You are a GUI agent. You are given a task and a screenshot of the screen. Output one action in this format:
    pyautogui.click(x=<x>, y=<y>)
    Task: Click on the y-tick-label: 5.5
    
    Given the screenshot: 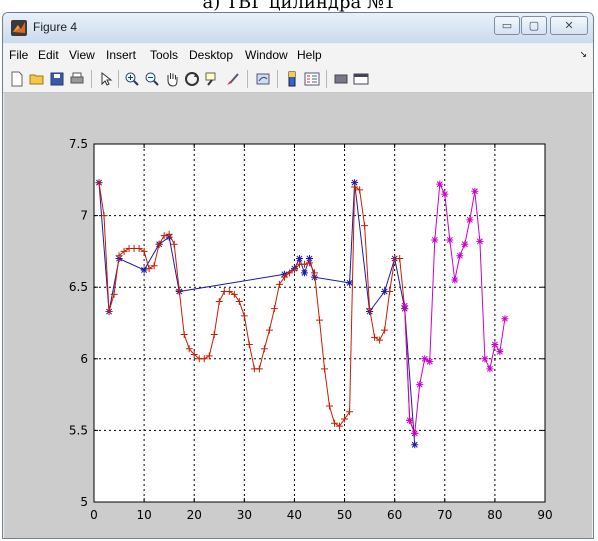 What is the action you would take?
    pyautogui.click(x=78, y=430)
    